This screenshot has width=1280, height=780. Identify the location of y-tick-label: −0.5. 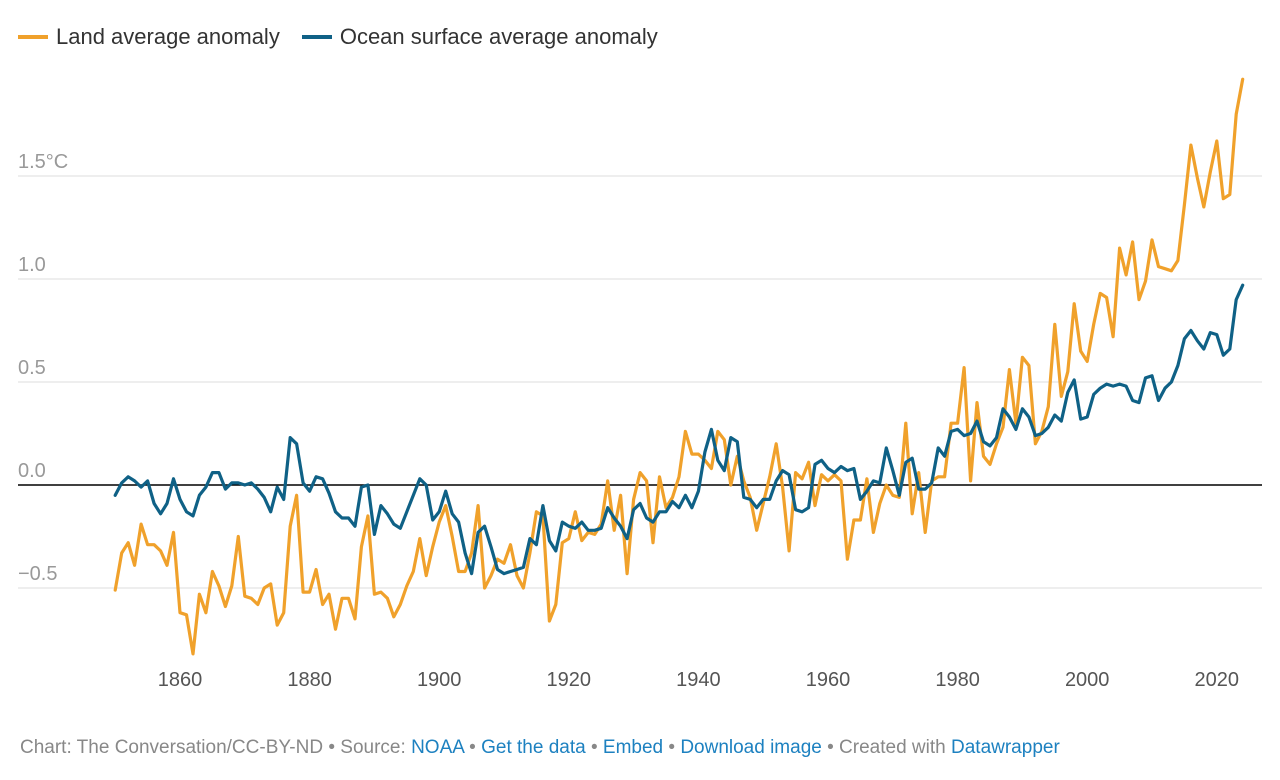
(37, 574).